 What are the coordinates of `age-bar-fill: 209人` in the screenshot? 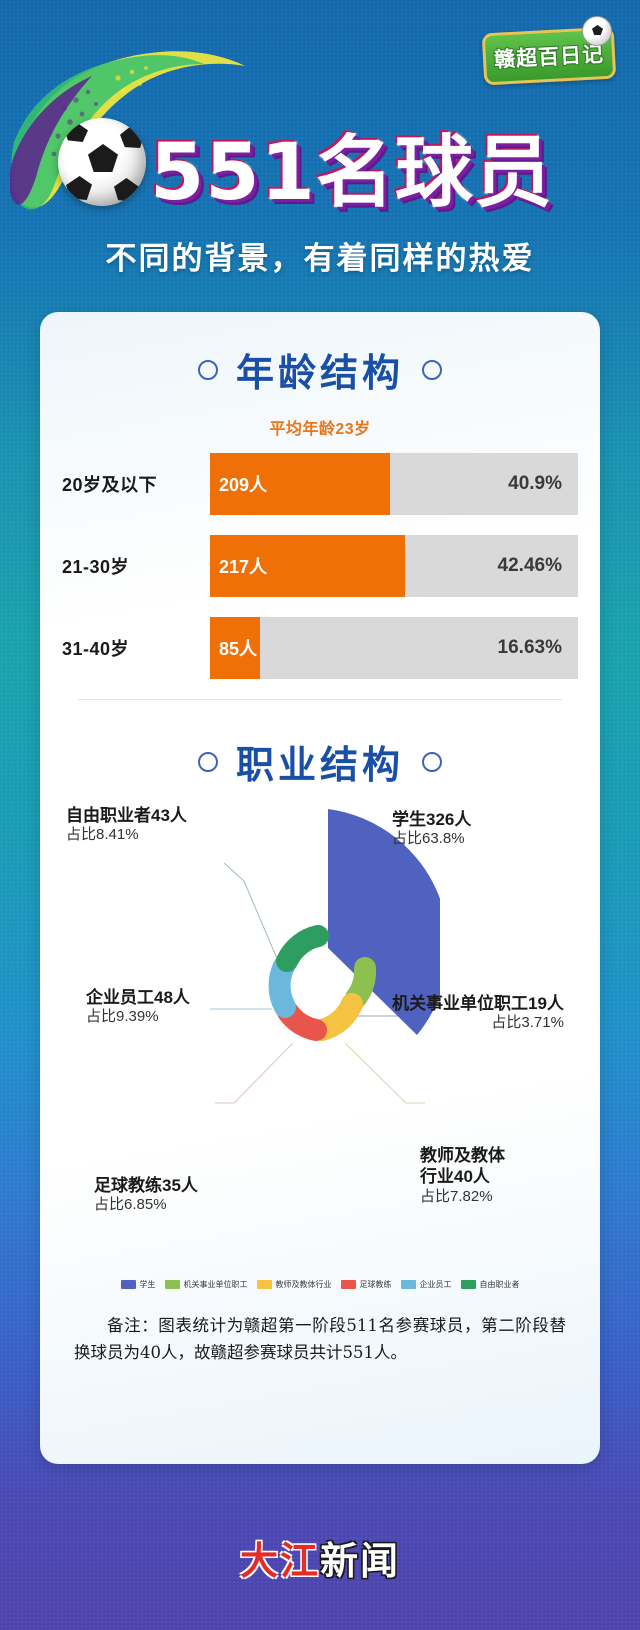 It's located at (300, 484).